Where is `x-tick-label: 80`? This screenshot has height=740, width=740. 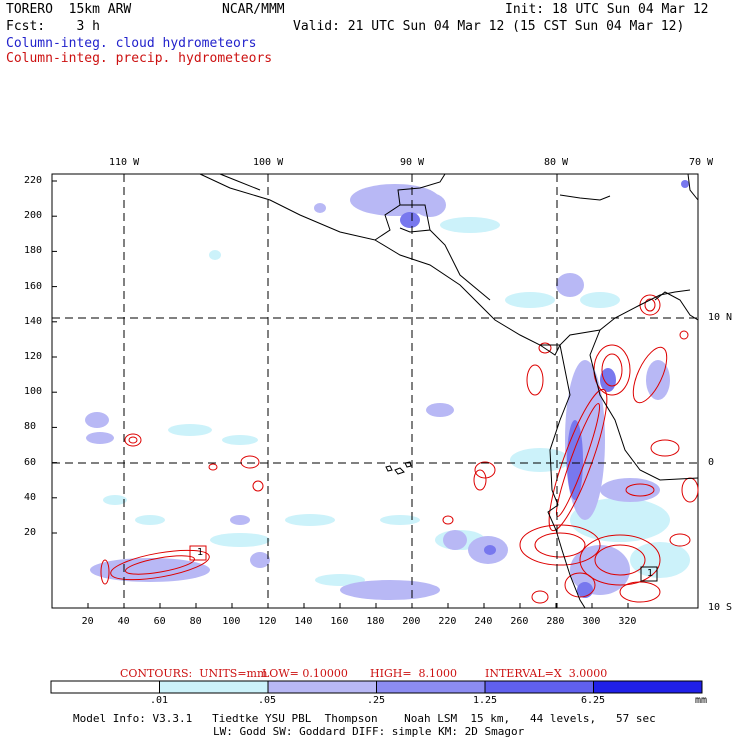 x-tick-label: 80 is located at coordinates (195, 621).